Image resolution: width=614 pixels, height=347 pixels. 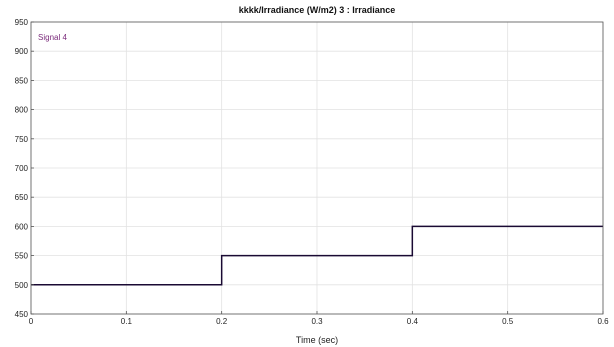 I want to click on x-tick-label: 0.3, so click(x=317, y=321).